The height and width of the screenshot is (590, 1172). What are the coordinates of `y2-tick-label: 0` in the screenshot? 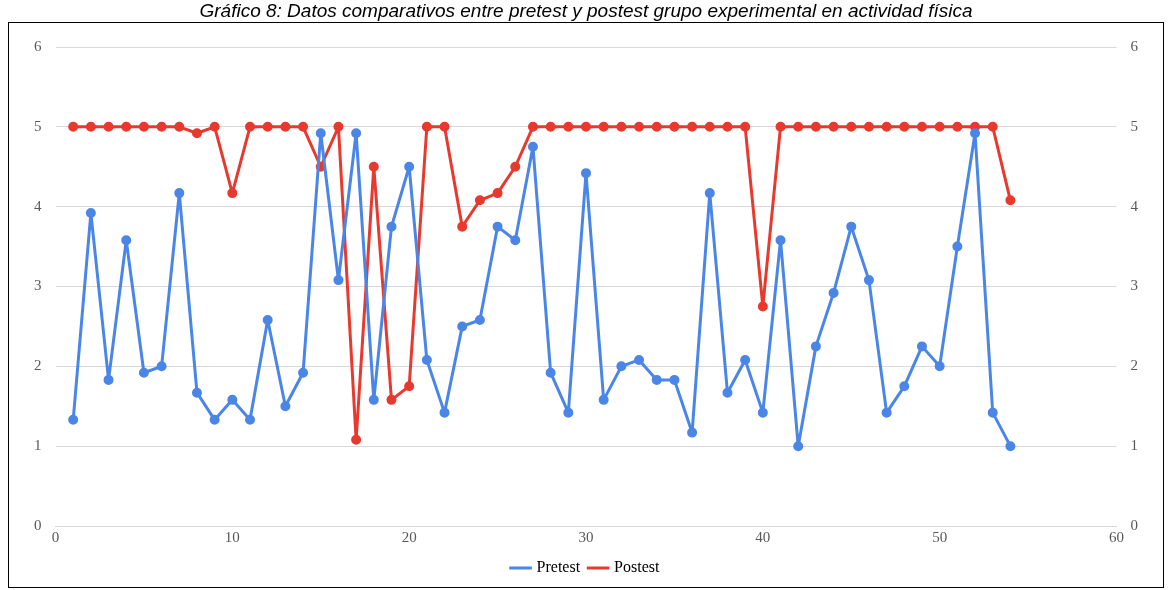 It's located at (1134, 524).